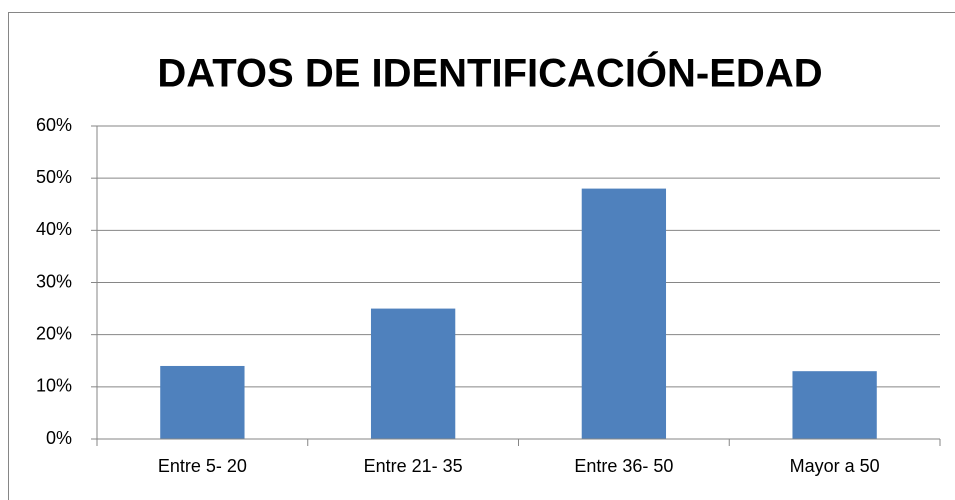 This screenshot has height=500, width=955. I want to click on y-tick-label: 40%, so click(54, 229).